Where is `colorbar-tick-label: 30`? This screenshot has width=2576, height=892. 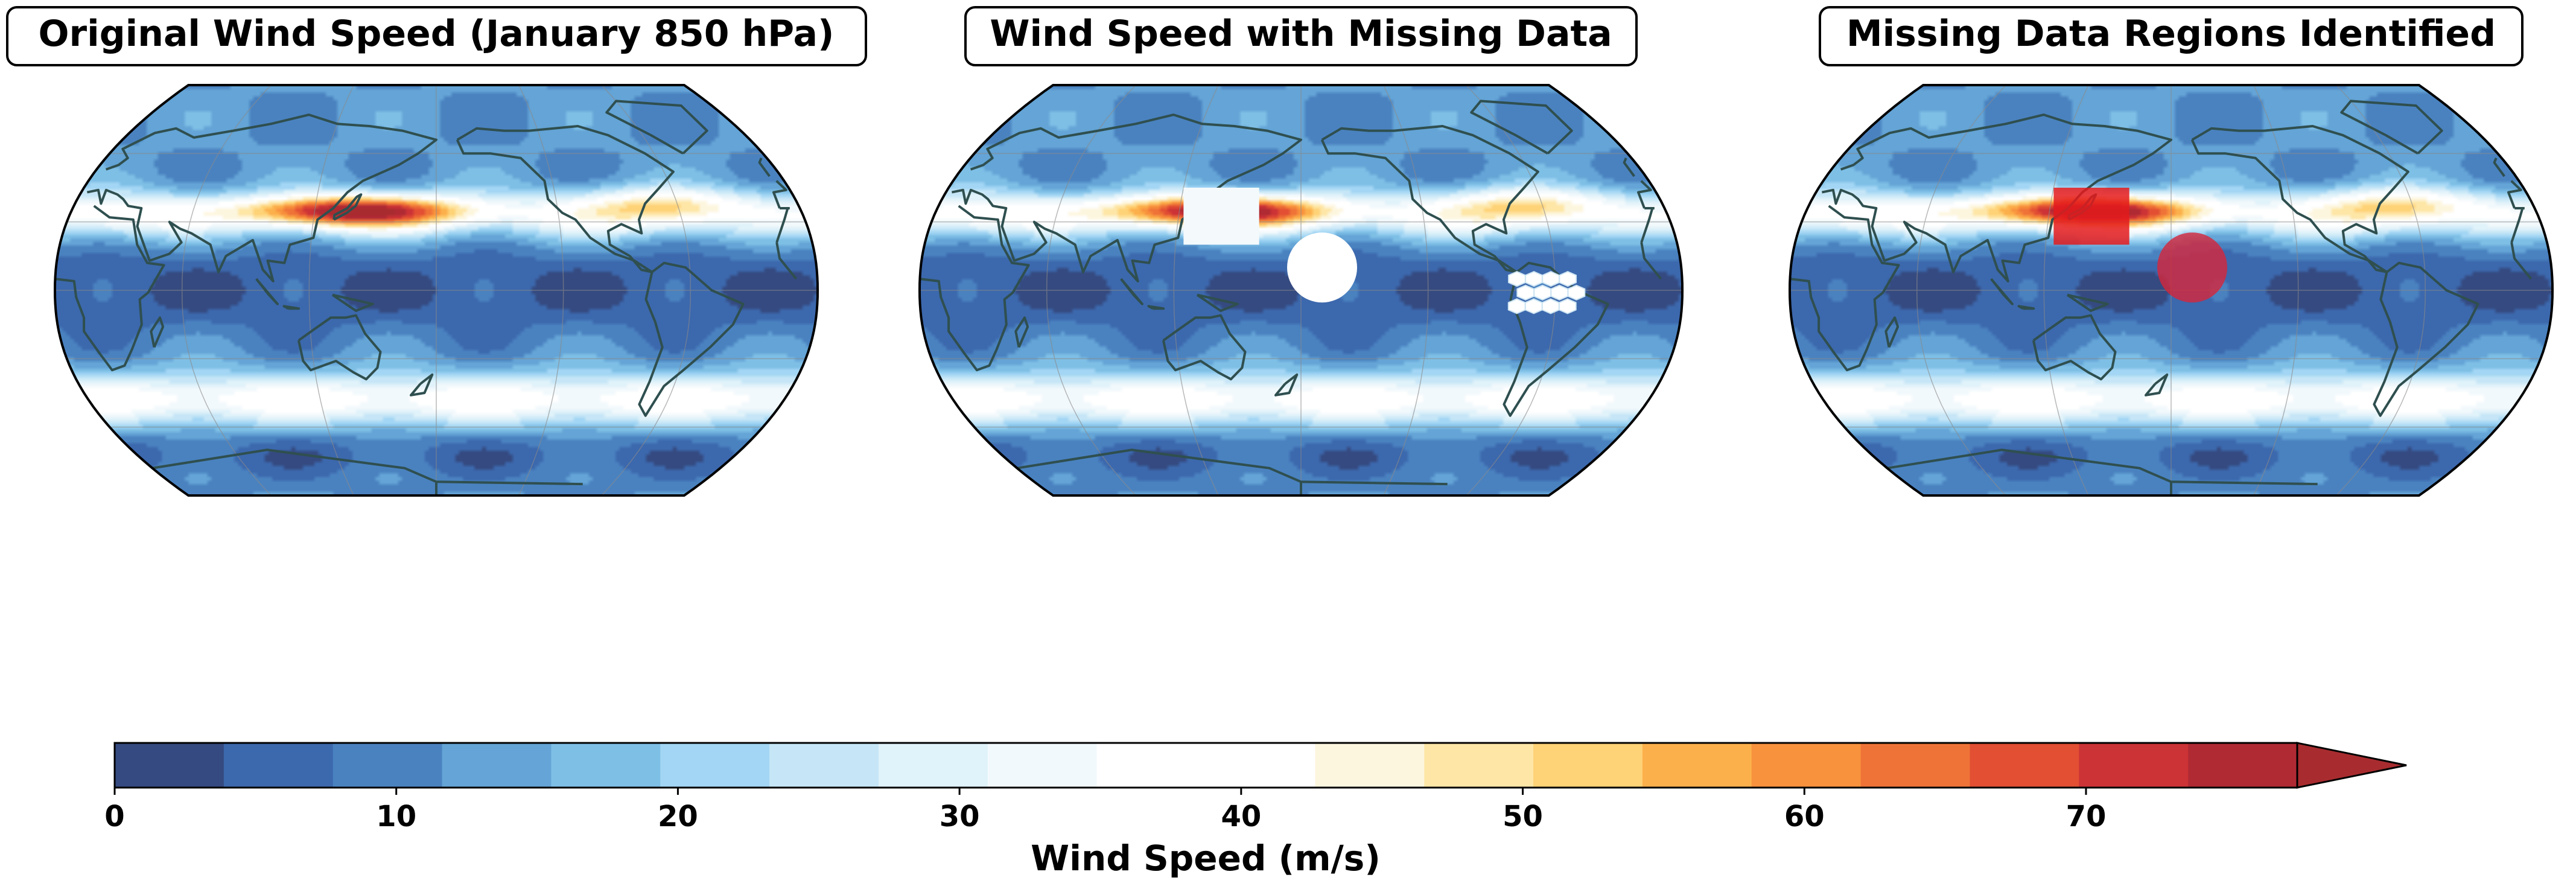
colorbar-tick-label: 30 is located at coordinates (960, 816).